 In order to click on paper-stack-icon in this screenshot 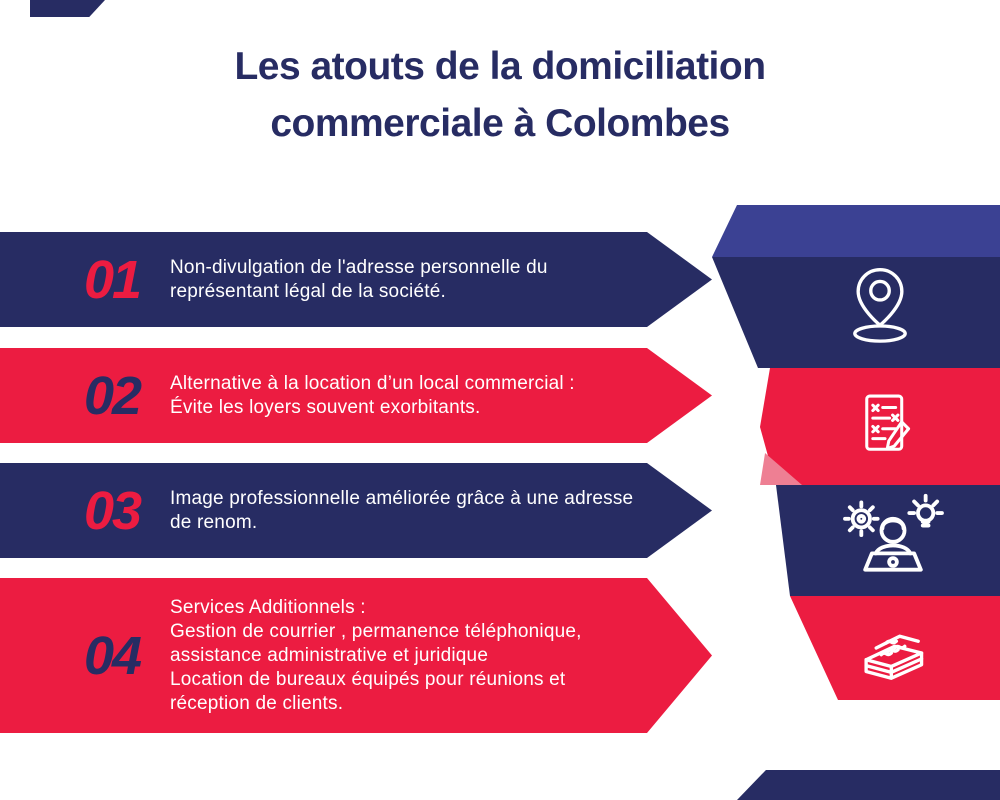, I will do `click(893, 653)`.